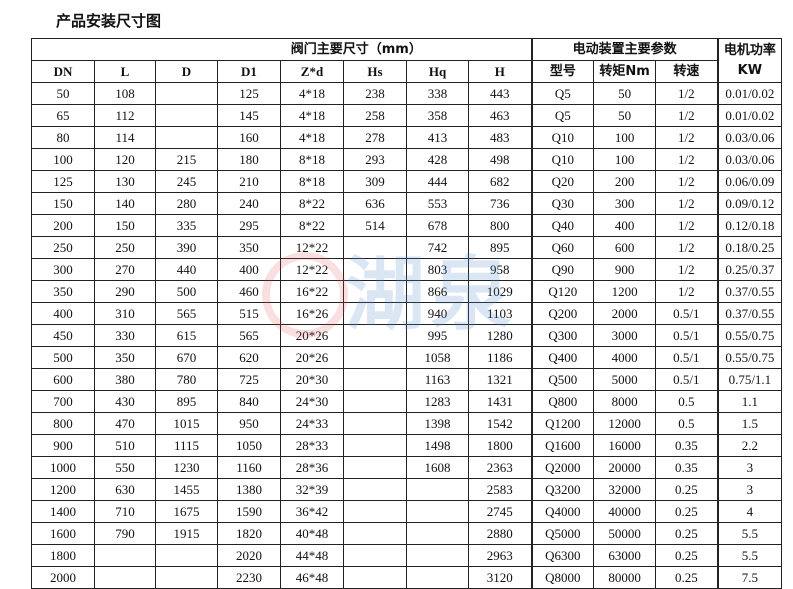  Describe the element at coordinates (312, 225) in the screenshot. I see `cell-z-d: 8*22` at that location.